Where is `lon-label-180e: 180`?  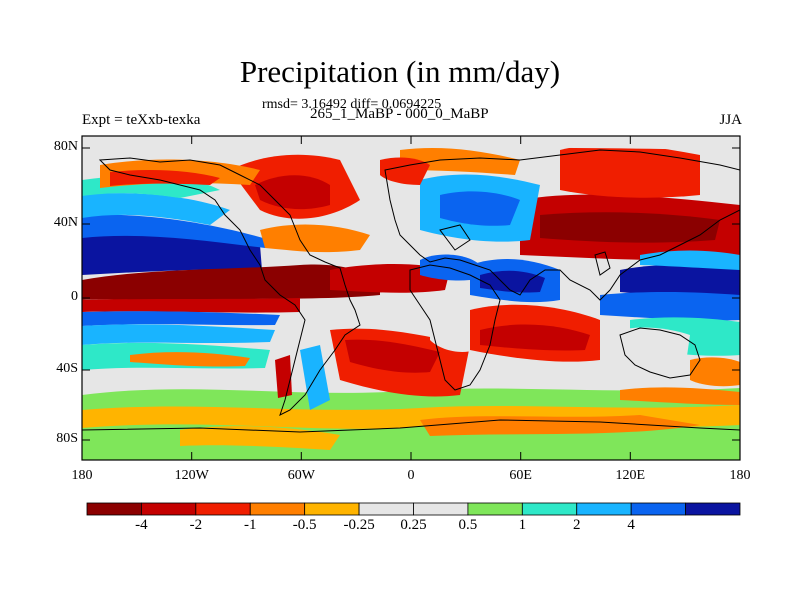 lon-label-180e: 180 is located at coordinates (740, 475).